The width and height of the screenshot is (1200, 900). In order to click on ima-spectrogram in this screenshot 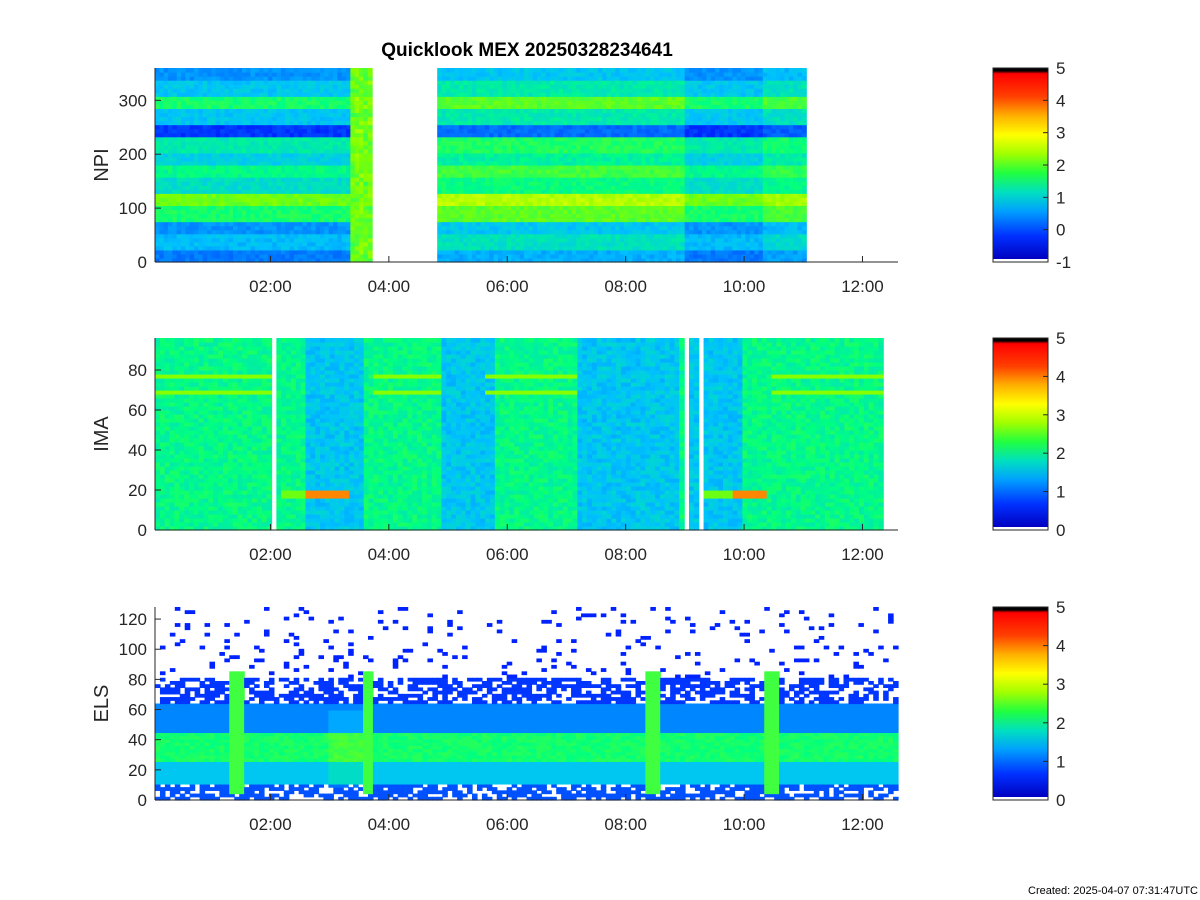, I will do `click(519, 434)`.